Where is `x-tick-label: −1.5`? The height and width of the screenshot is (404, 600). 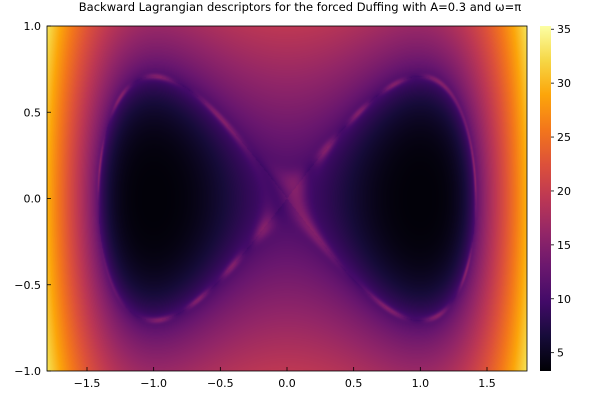
x-tick-label: −1.5 is located at coordinates (87, 383).